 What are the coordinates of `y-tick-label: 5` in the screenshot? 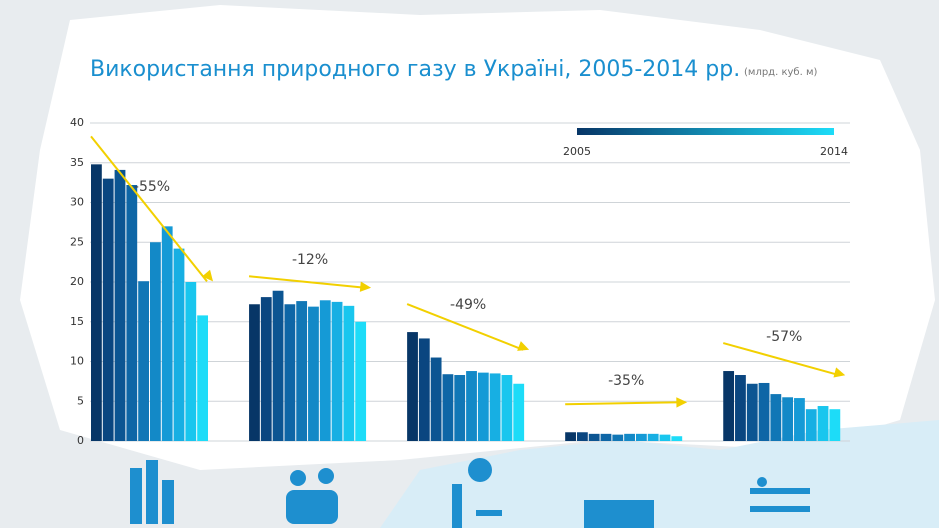 It's located at (80, 400).